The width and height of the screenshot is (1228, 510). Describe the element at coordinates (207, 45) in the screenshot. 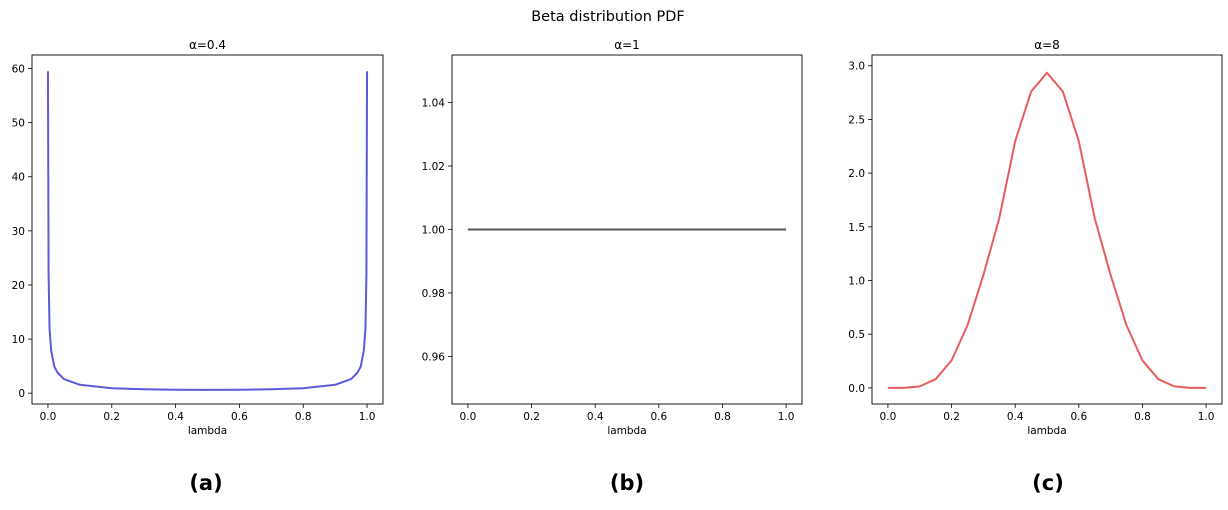

I see `panel-title-a: α=0.4` at that location.